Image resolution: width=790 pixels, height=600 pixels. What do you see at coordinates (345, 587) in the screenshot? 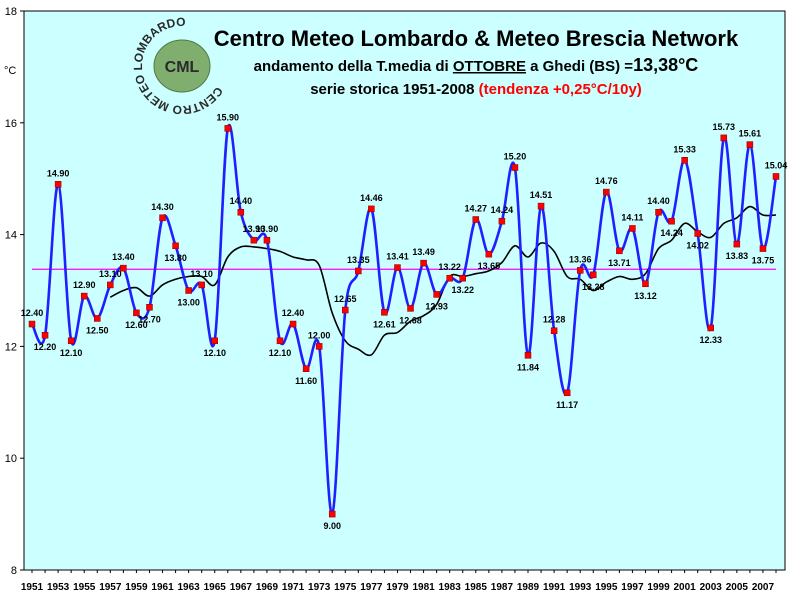
I see `x-tick-label: 1975` at bounding box center [345, 587].